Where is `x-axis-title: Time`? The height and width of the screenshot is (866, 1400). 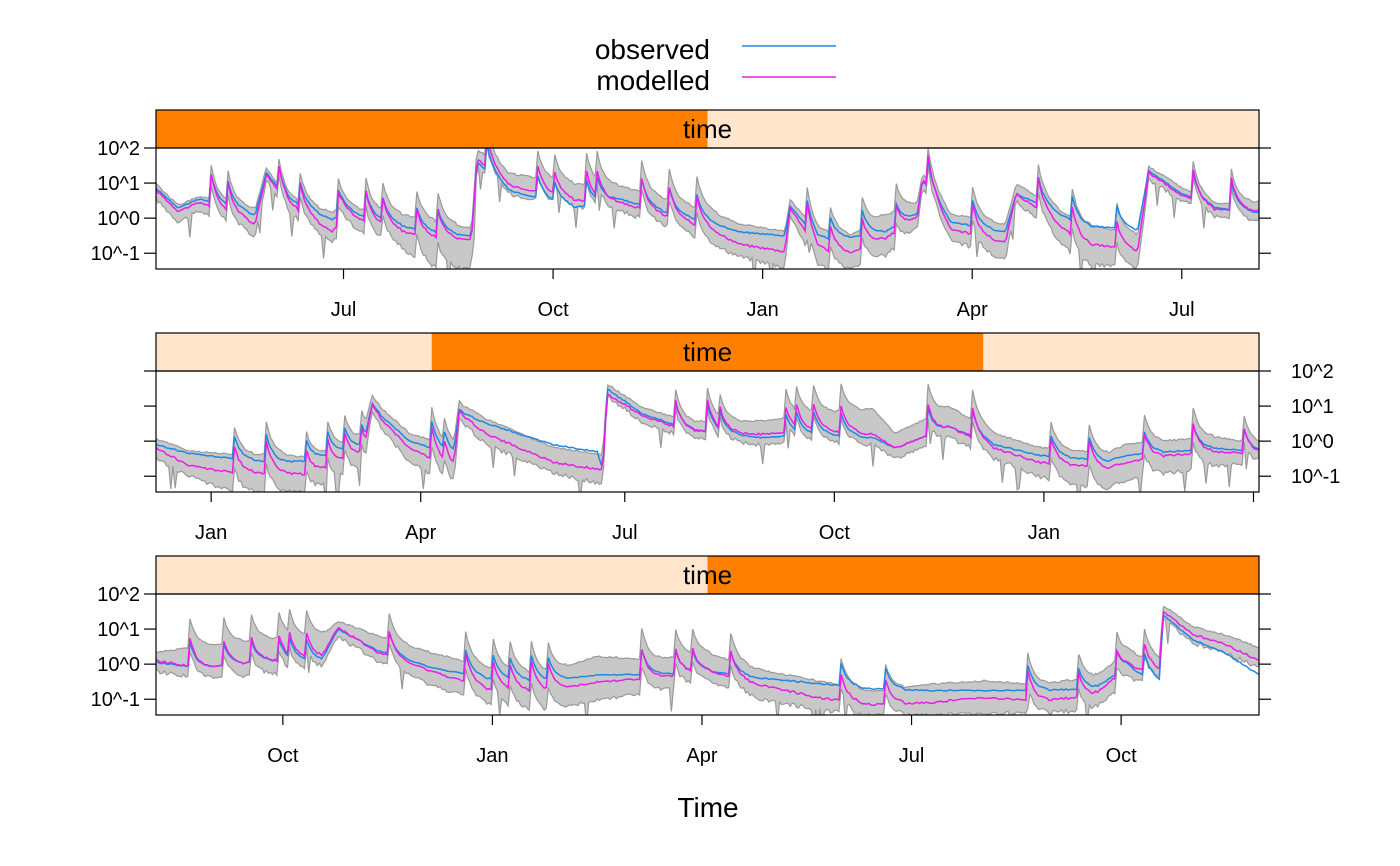 x-axis-title: Time is located at coordinates (707, 807).